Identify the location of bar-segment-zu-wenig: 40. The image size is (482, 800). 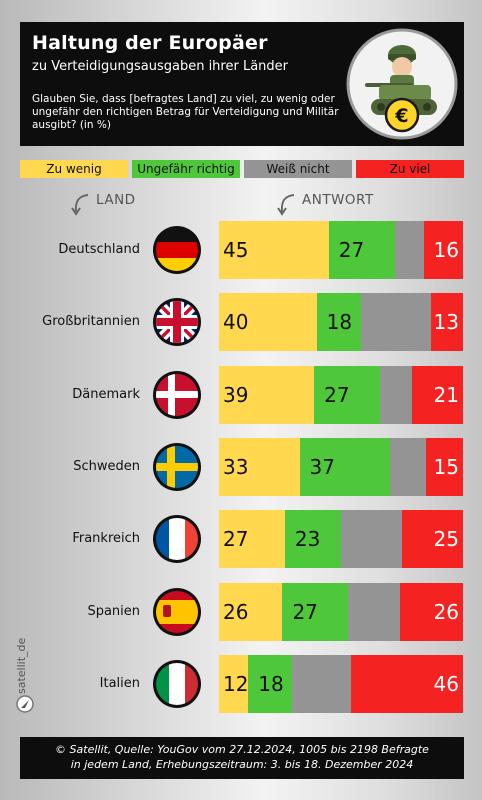
(268, 322).